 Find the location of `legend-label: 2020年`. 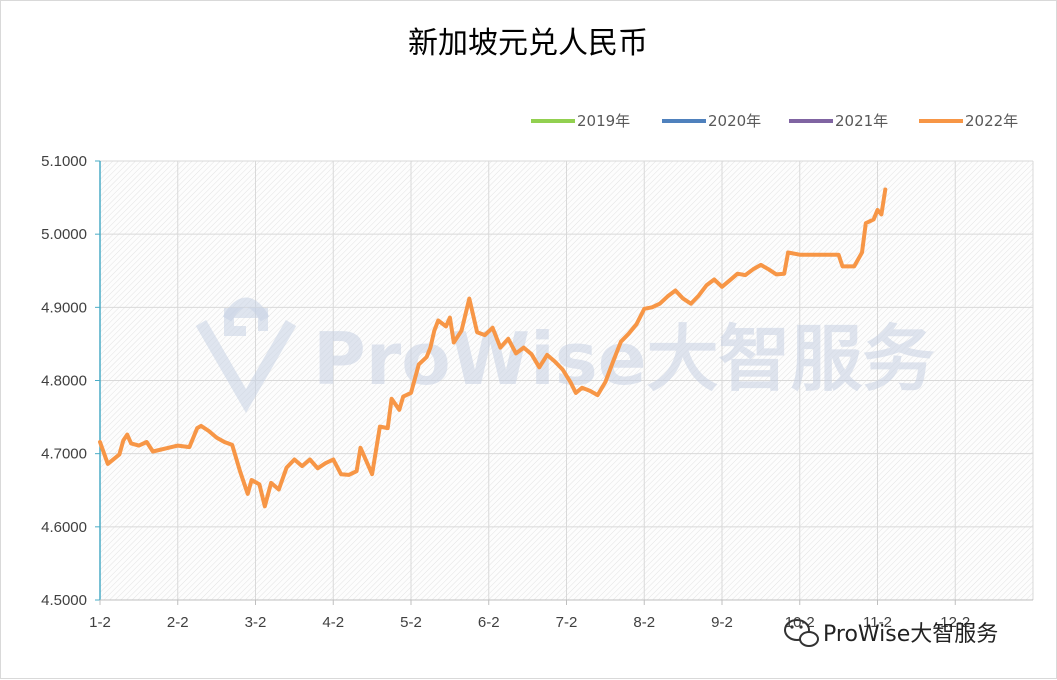

legend-label: 2020年 is located at coordinates (734, 121).